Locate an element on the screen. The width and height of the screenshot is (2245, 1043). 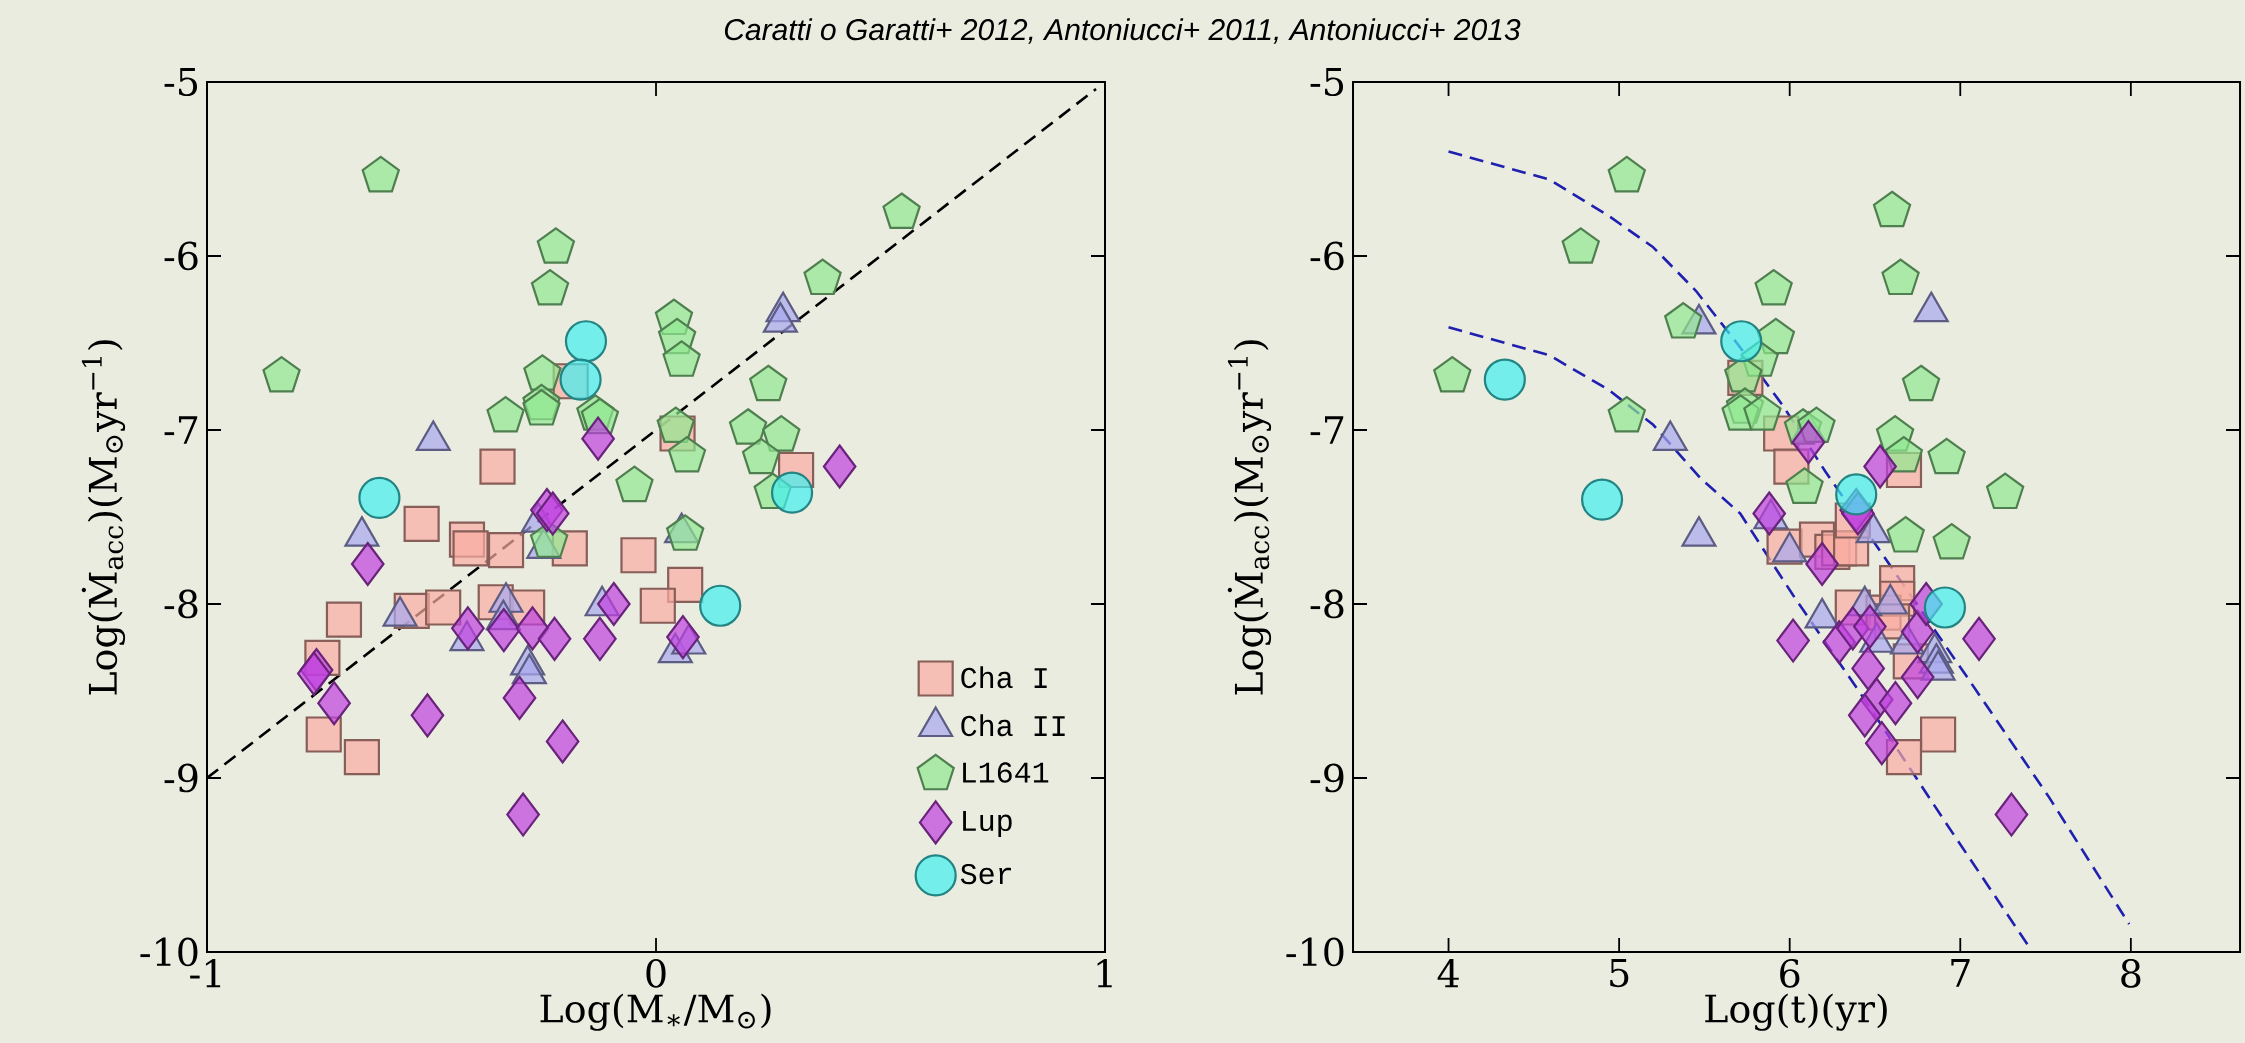
x-tick-label: 7 is located at coordinates (1960, 973).